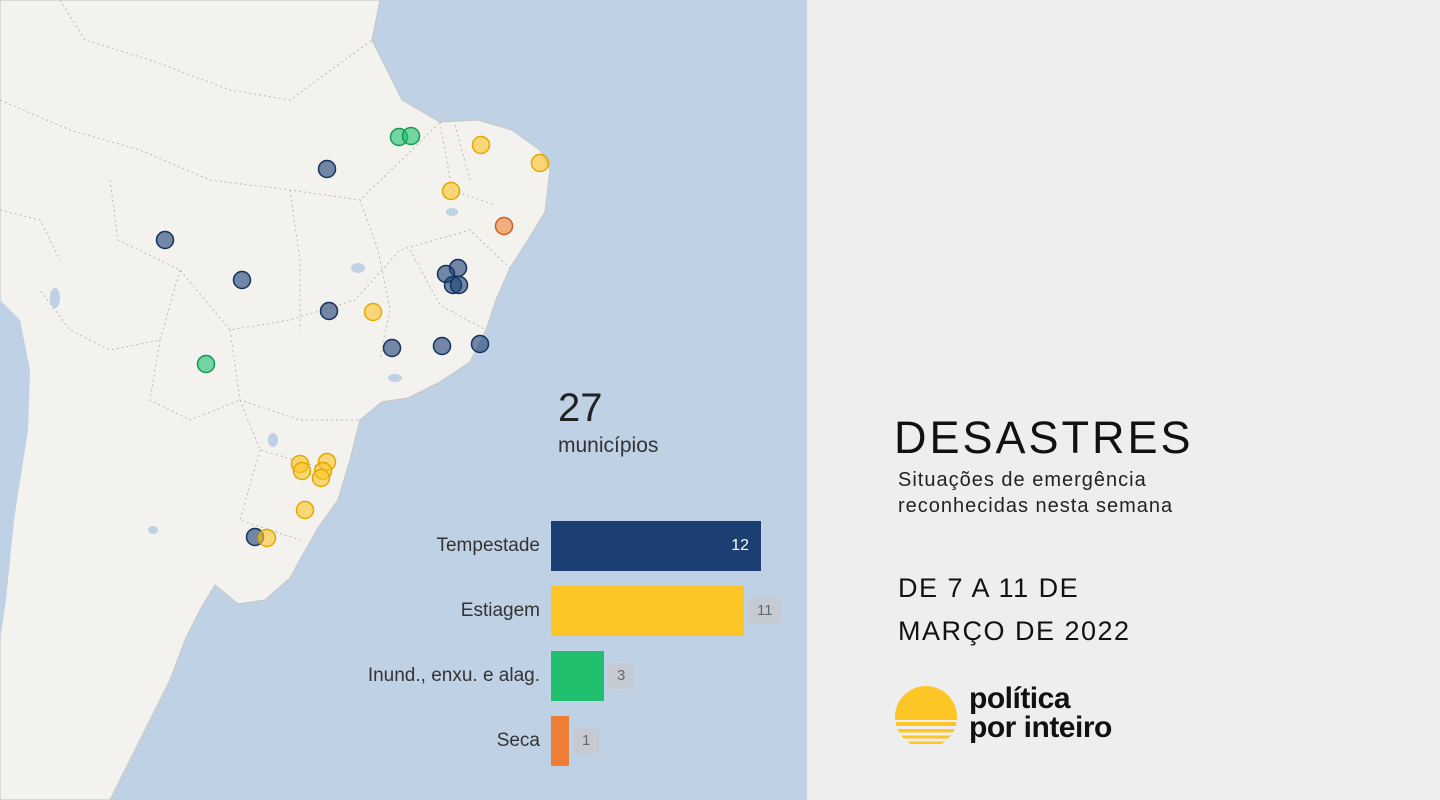 Image resolution: width=1440 pixels, height=800 pixels. I want to click on bar: 12, so click(656, 546).